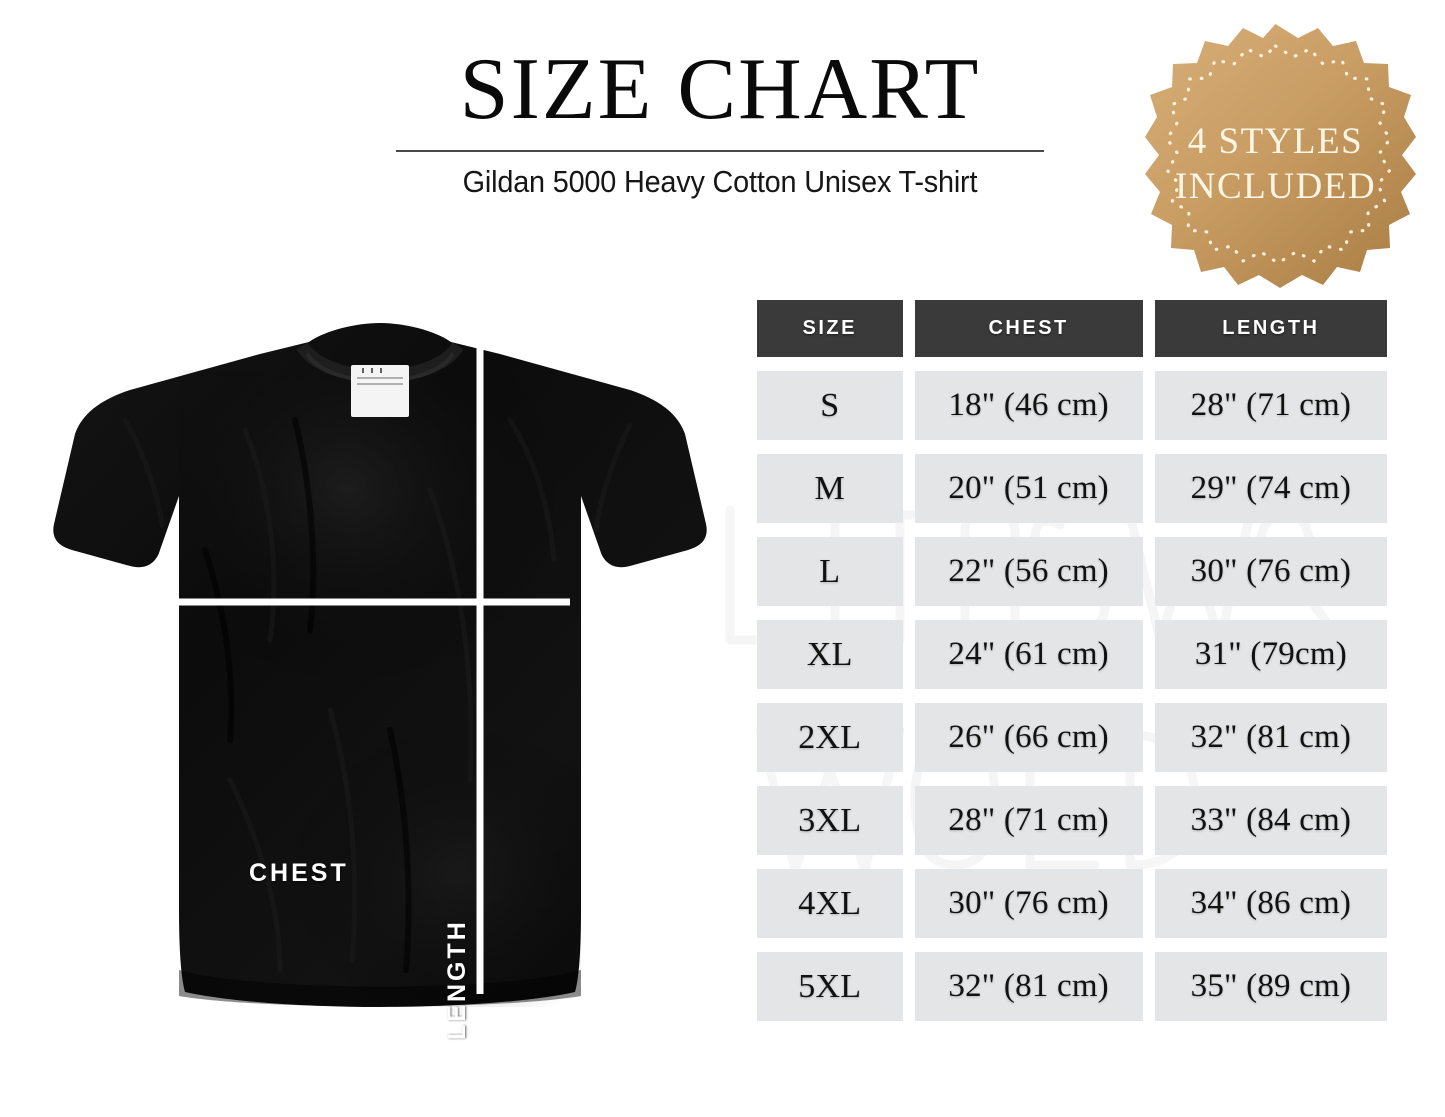 The width and height of the screenshot is (1445, 1117). I want to click on table-row: 4XL 30" (76 cm) 34" (86 cm), so click(1072, 903).